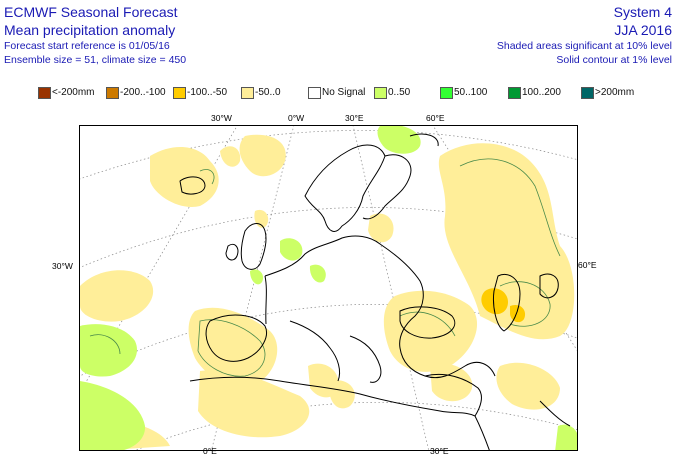 This screenshot has height=459, width=678. I want to click on coast-balkans, so click(365, 359).